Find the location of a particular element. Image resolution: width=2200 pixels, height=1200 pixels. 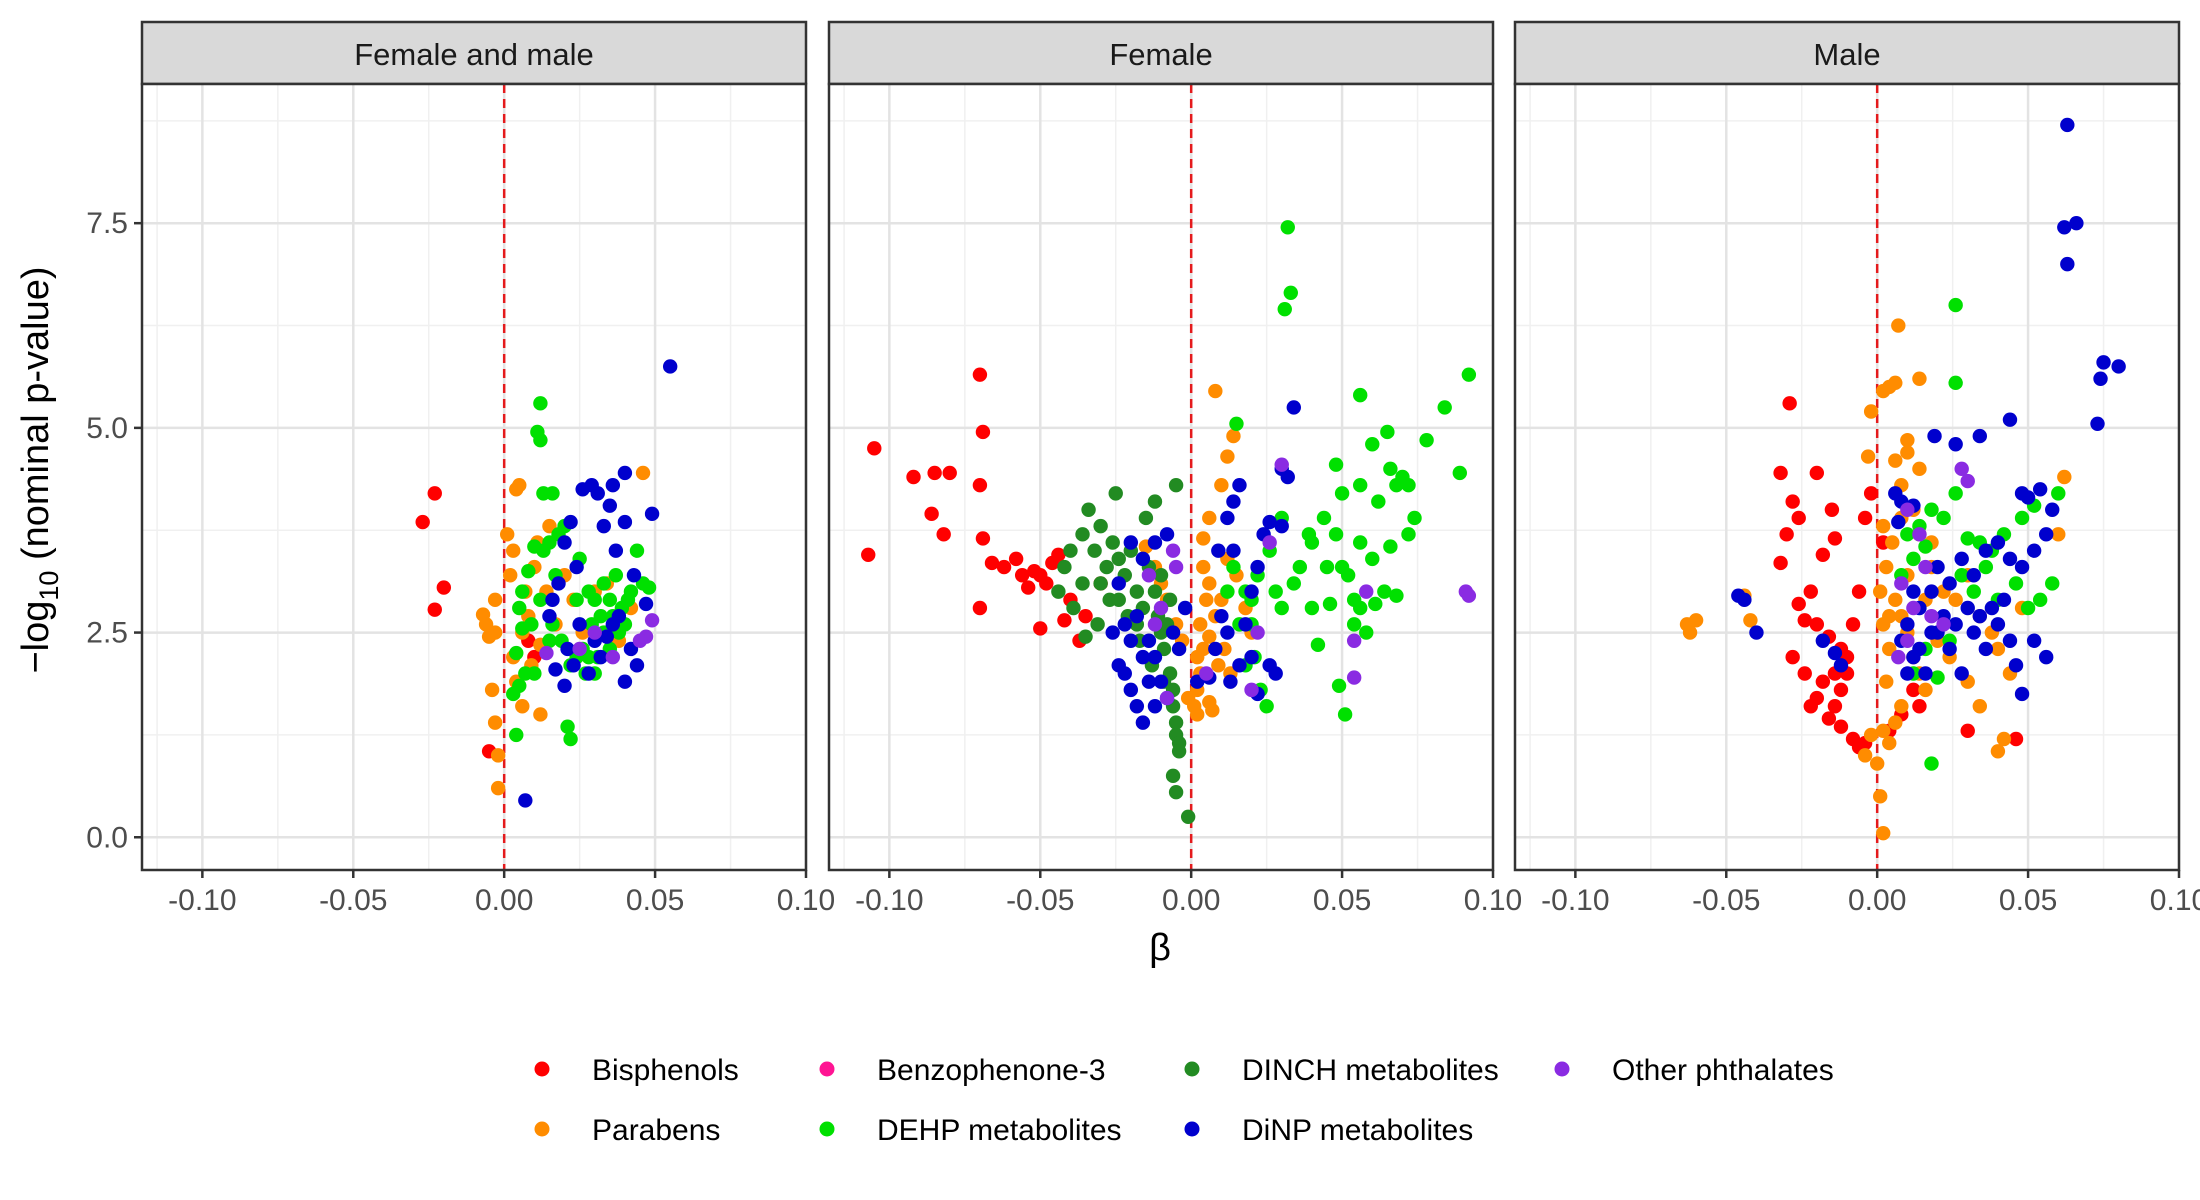

y-tick-label: 7.5 is located at coordinates (107, 223).